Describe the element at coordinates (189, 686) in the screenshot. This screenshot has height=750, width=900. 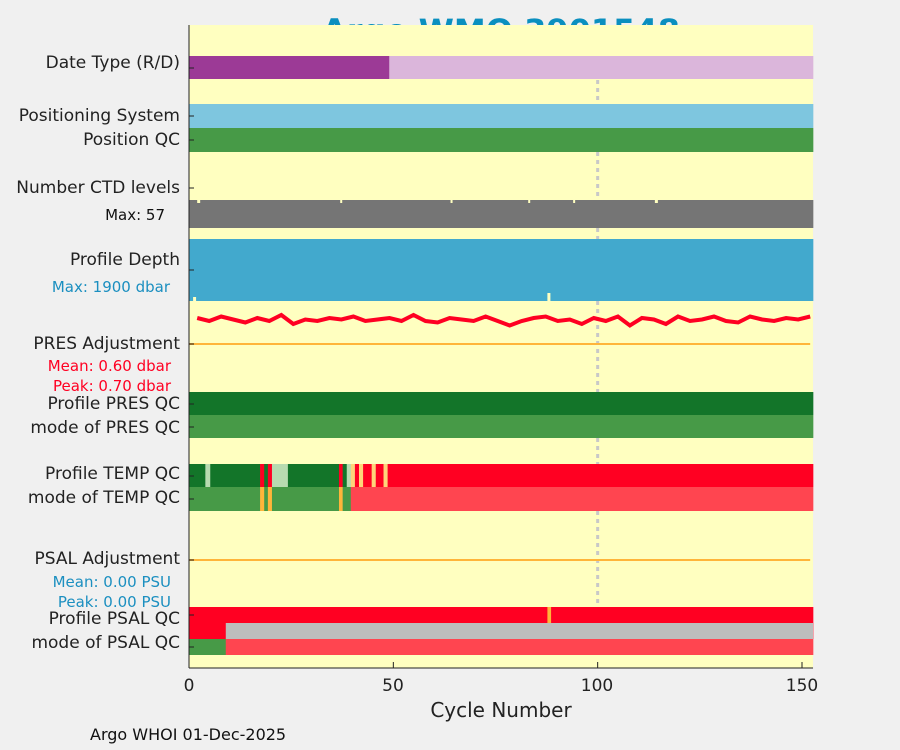
I see `x-tick-label: 0` at that location.